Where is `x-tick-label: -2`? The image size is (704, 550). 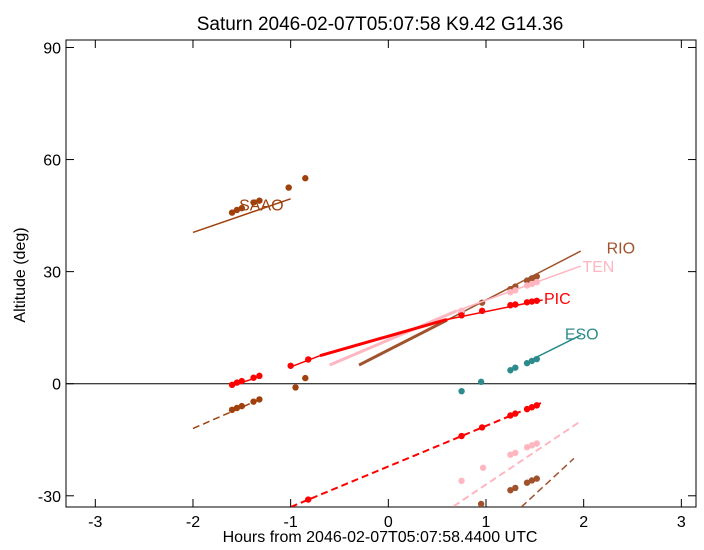
x-tick-label: -2 is located at coordinates (193, 522).